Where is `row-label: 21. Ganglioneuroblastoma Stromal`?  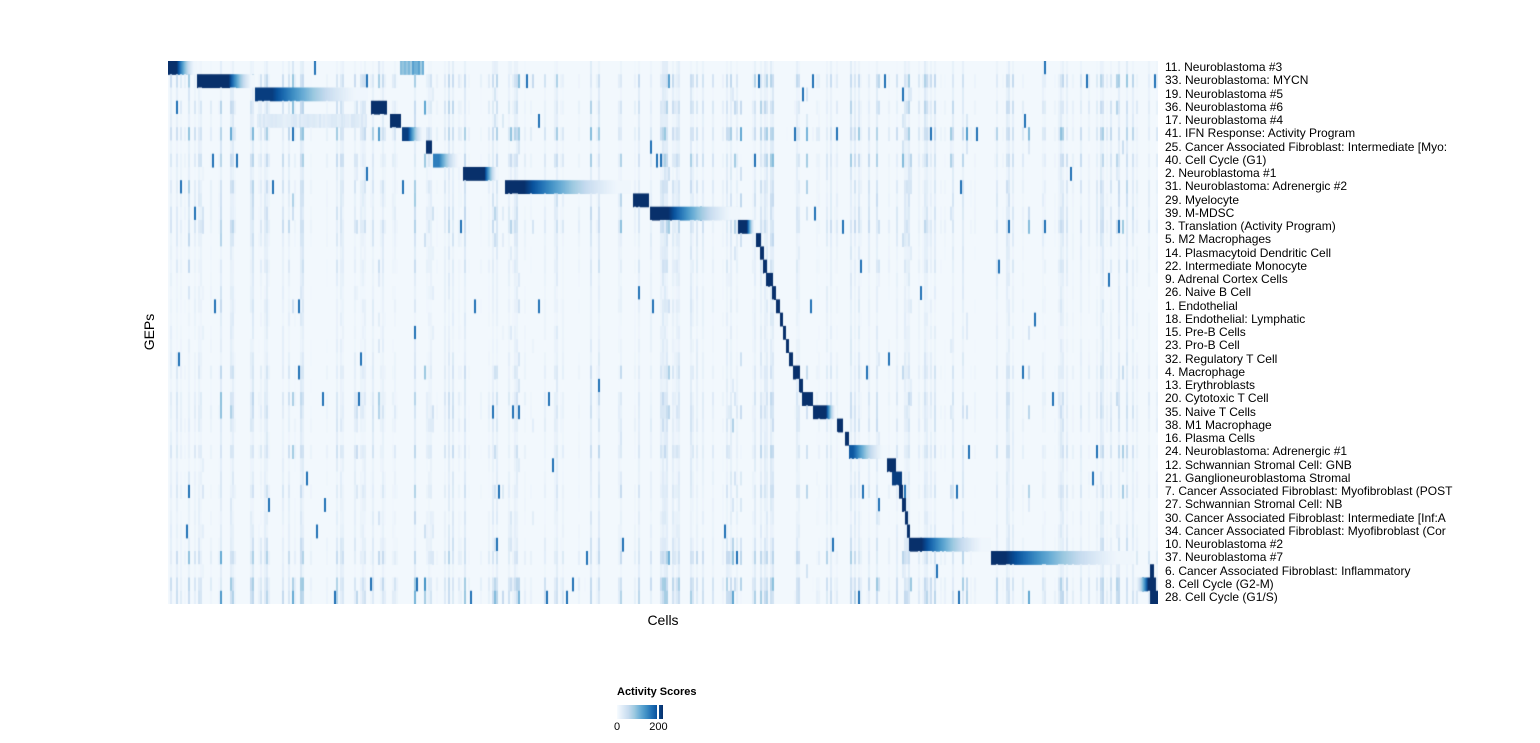 row-label: 21. Ganglioneuroblastoma Stromal is located at coordinates (1258, 477).